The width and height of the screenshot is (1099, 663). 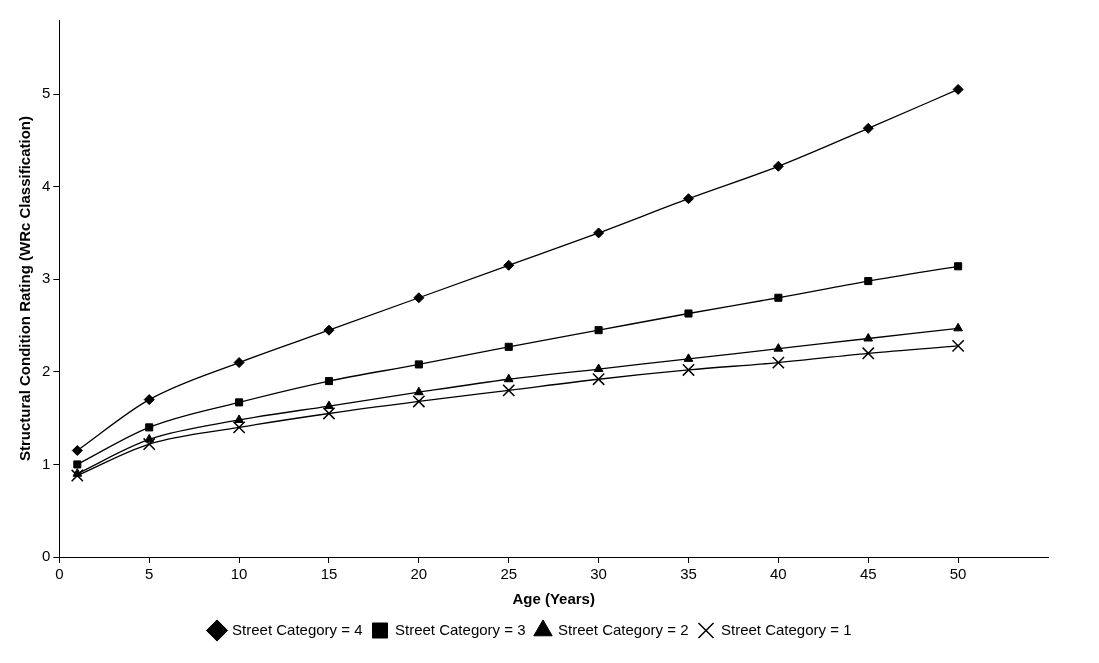 What do you see at coordinates (623, 629) in the screenshot?
I see `legend-label: Street Category = 2` at bounding box center [623, 629].